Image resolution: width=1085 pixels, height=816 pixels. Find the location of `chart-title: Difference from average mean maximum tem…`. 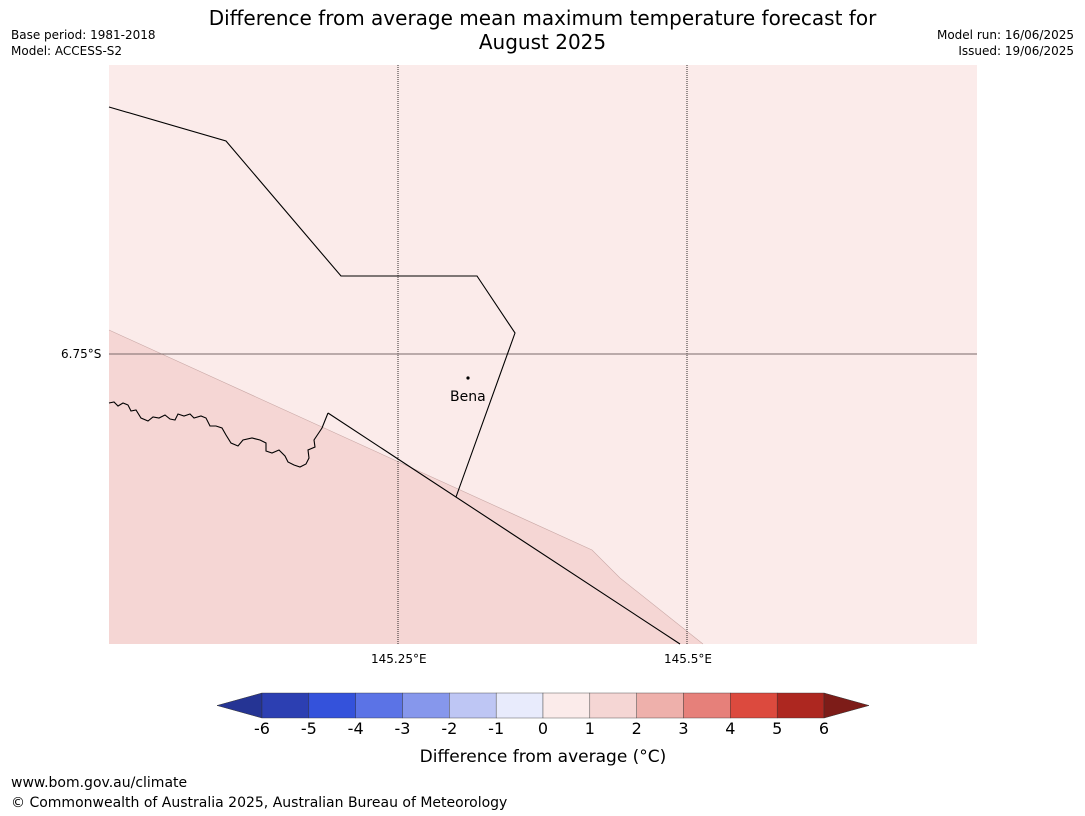

chart-title: Difference from average mean maximum tem… is located at coordinates (542, 30).